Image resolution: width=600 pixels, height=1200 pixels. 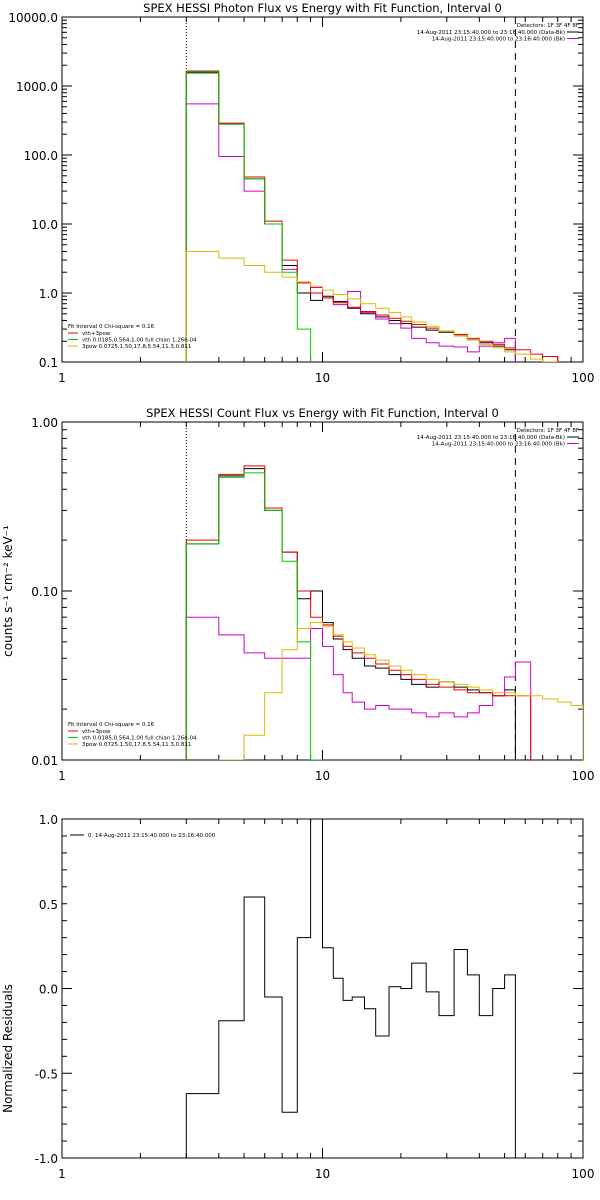 I want to click on y-axis-label: counts s⁻¹ cm⁻² keV⁻¹, so click(x=8, y=591).